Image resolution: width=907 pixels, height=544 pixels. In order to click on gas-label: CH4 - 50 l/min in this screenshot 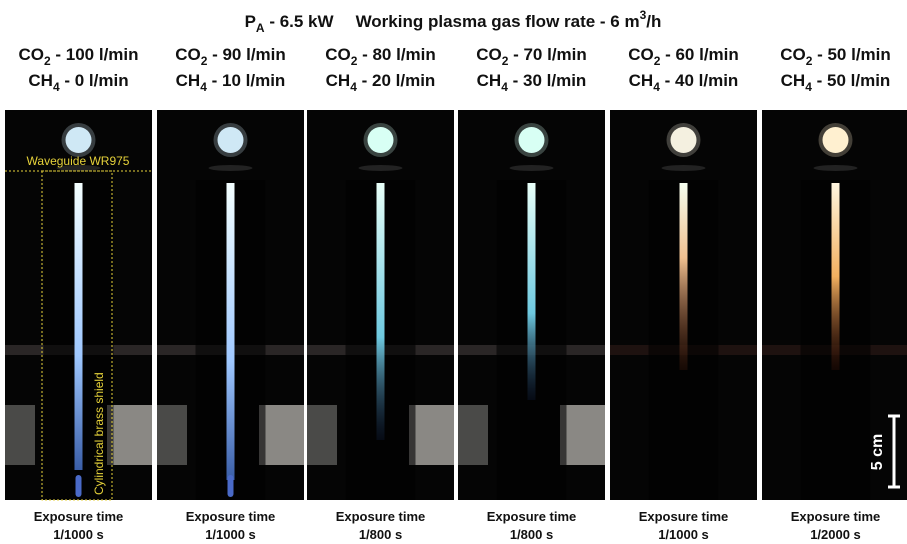, I will do `click(836, 82)`.